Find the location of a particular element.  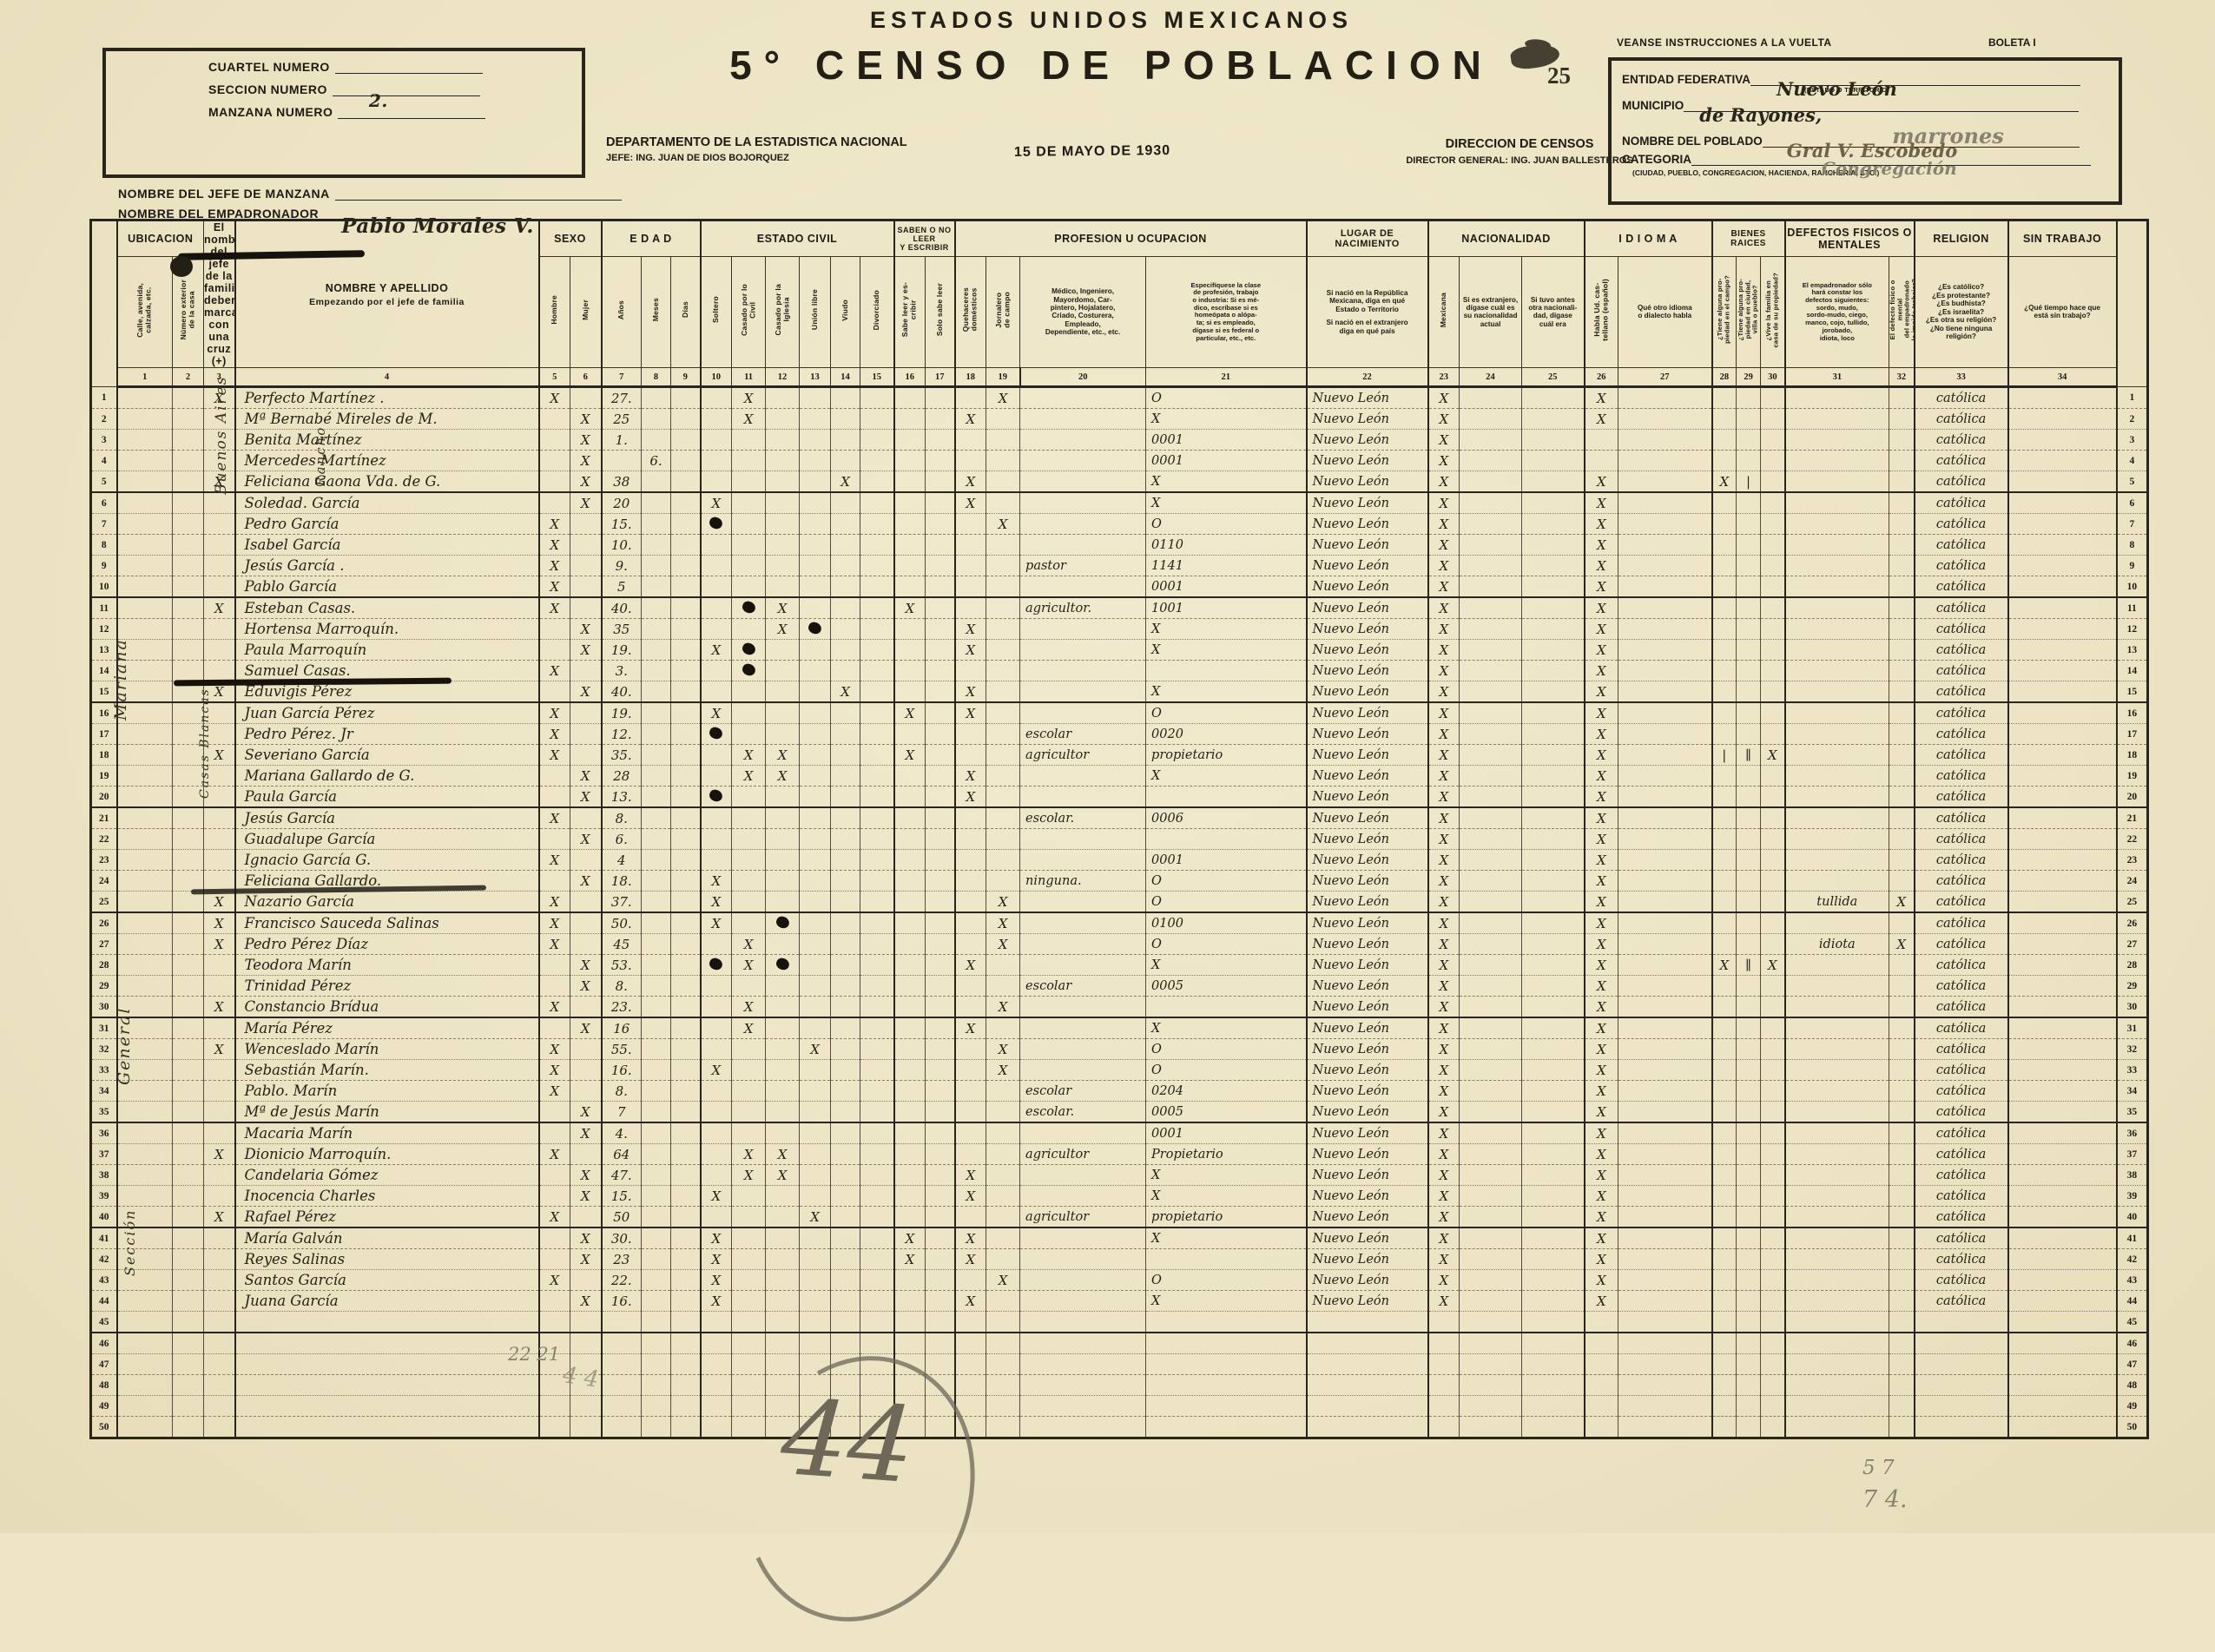

poblado-line: Gral V. Escobedo is located at coordinates (1921, 150).